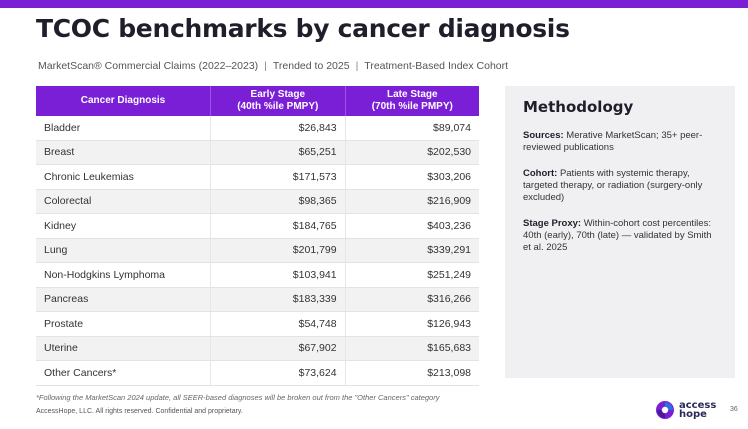 This screenshot has height=429, width=748. Describe the element at coordinates (123, 373) in the screenshot. I see `cell-diagnosis: Other Cancers*` at that location.